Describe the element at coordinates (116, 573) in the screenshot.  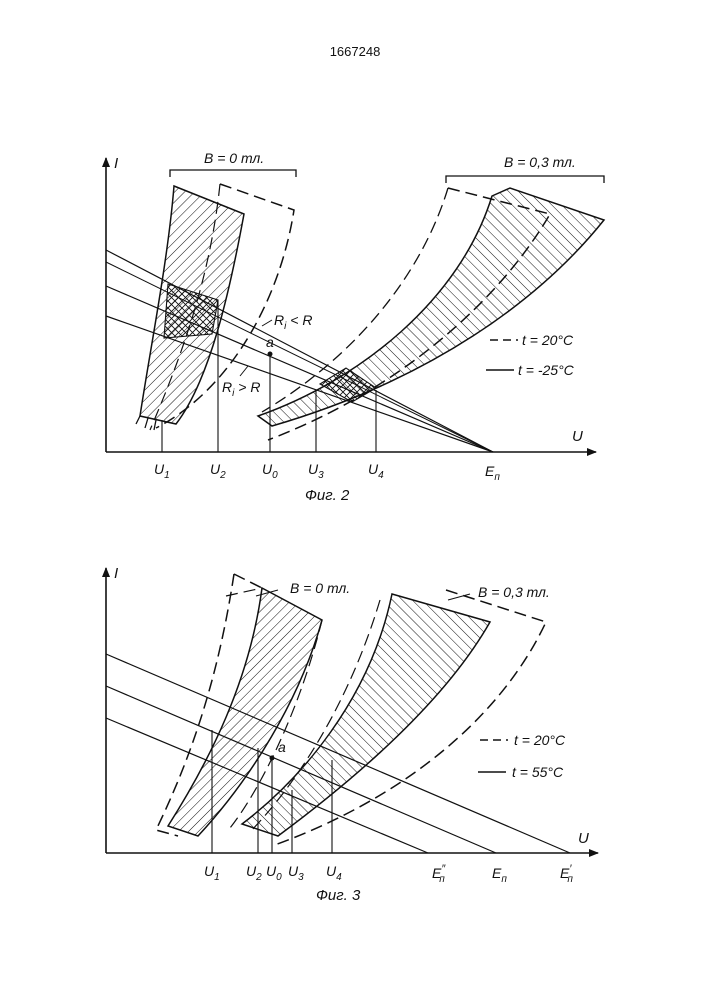
I see `fig3-y-label: I` at that location.